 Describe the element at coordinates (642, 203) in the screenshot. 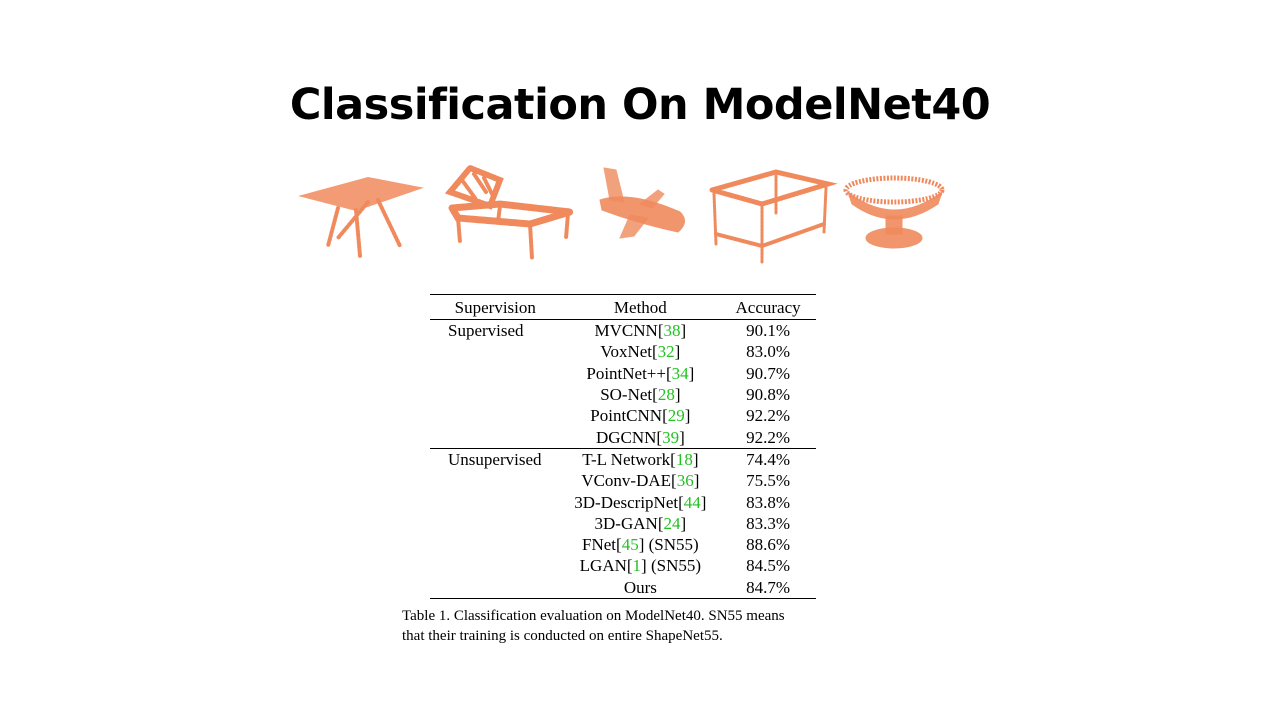

I see `airplane-point-cloud-icon` at that location.